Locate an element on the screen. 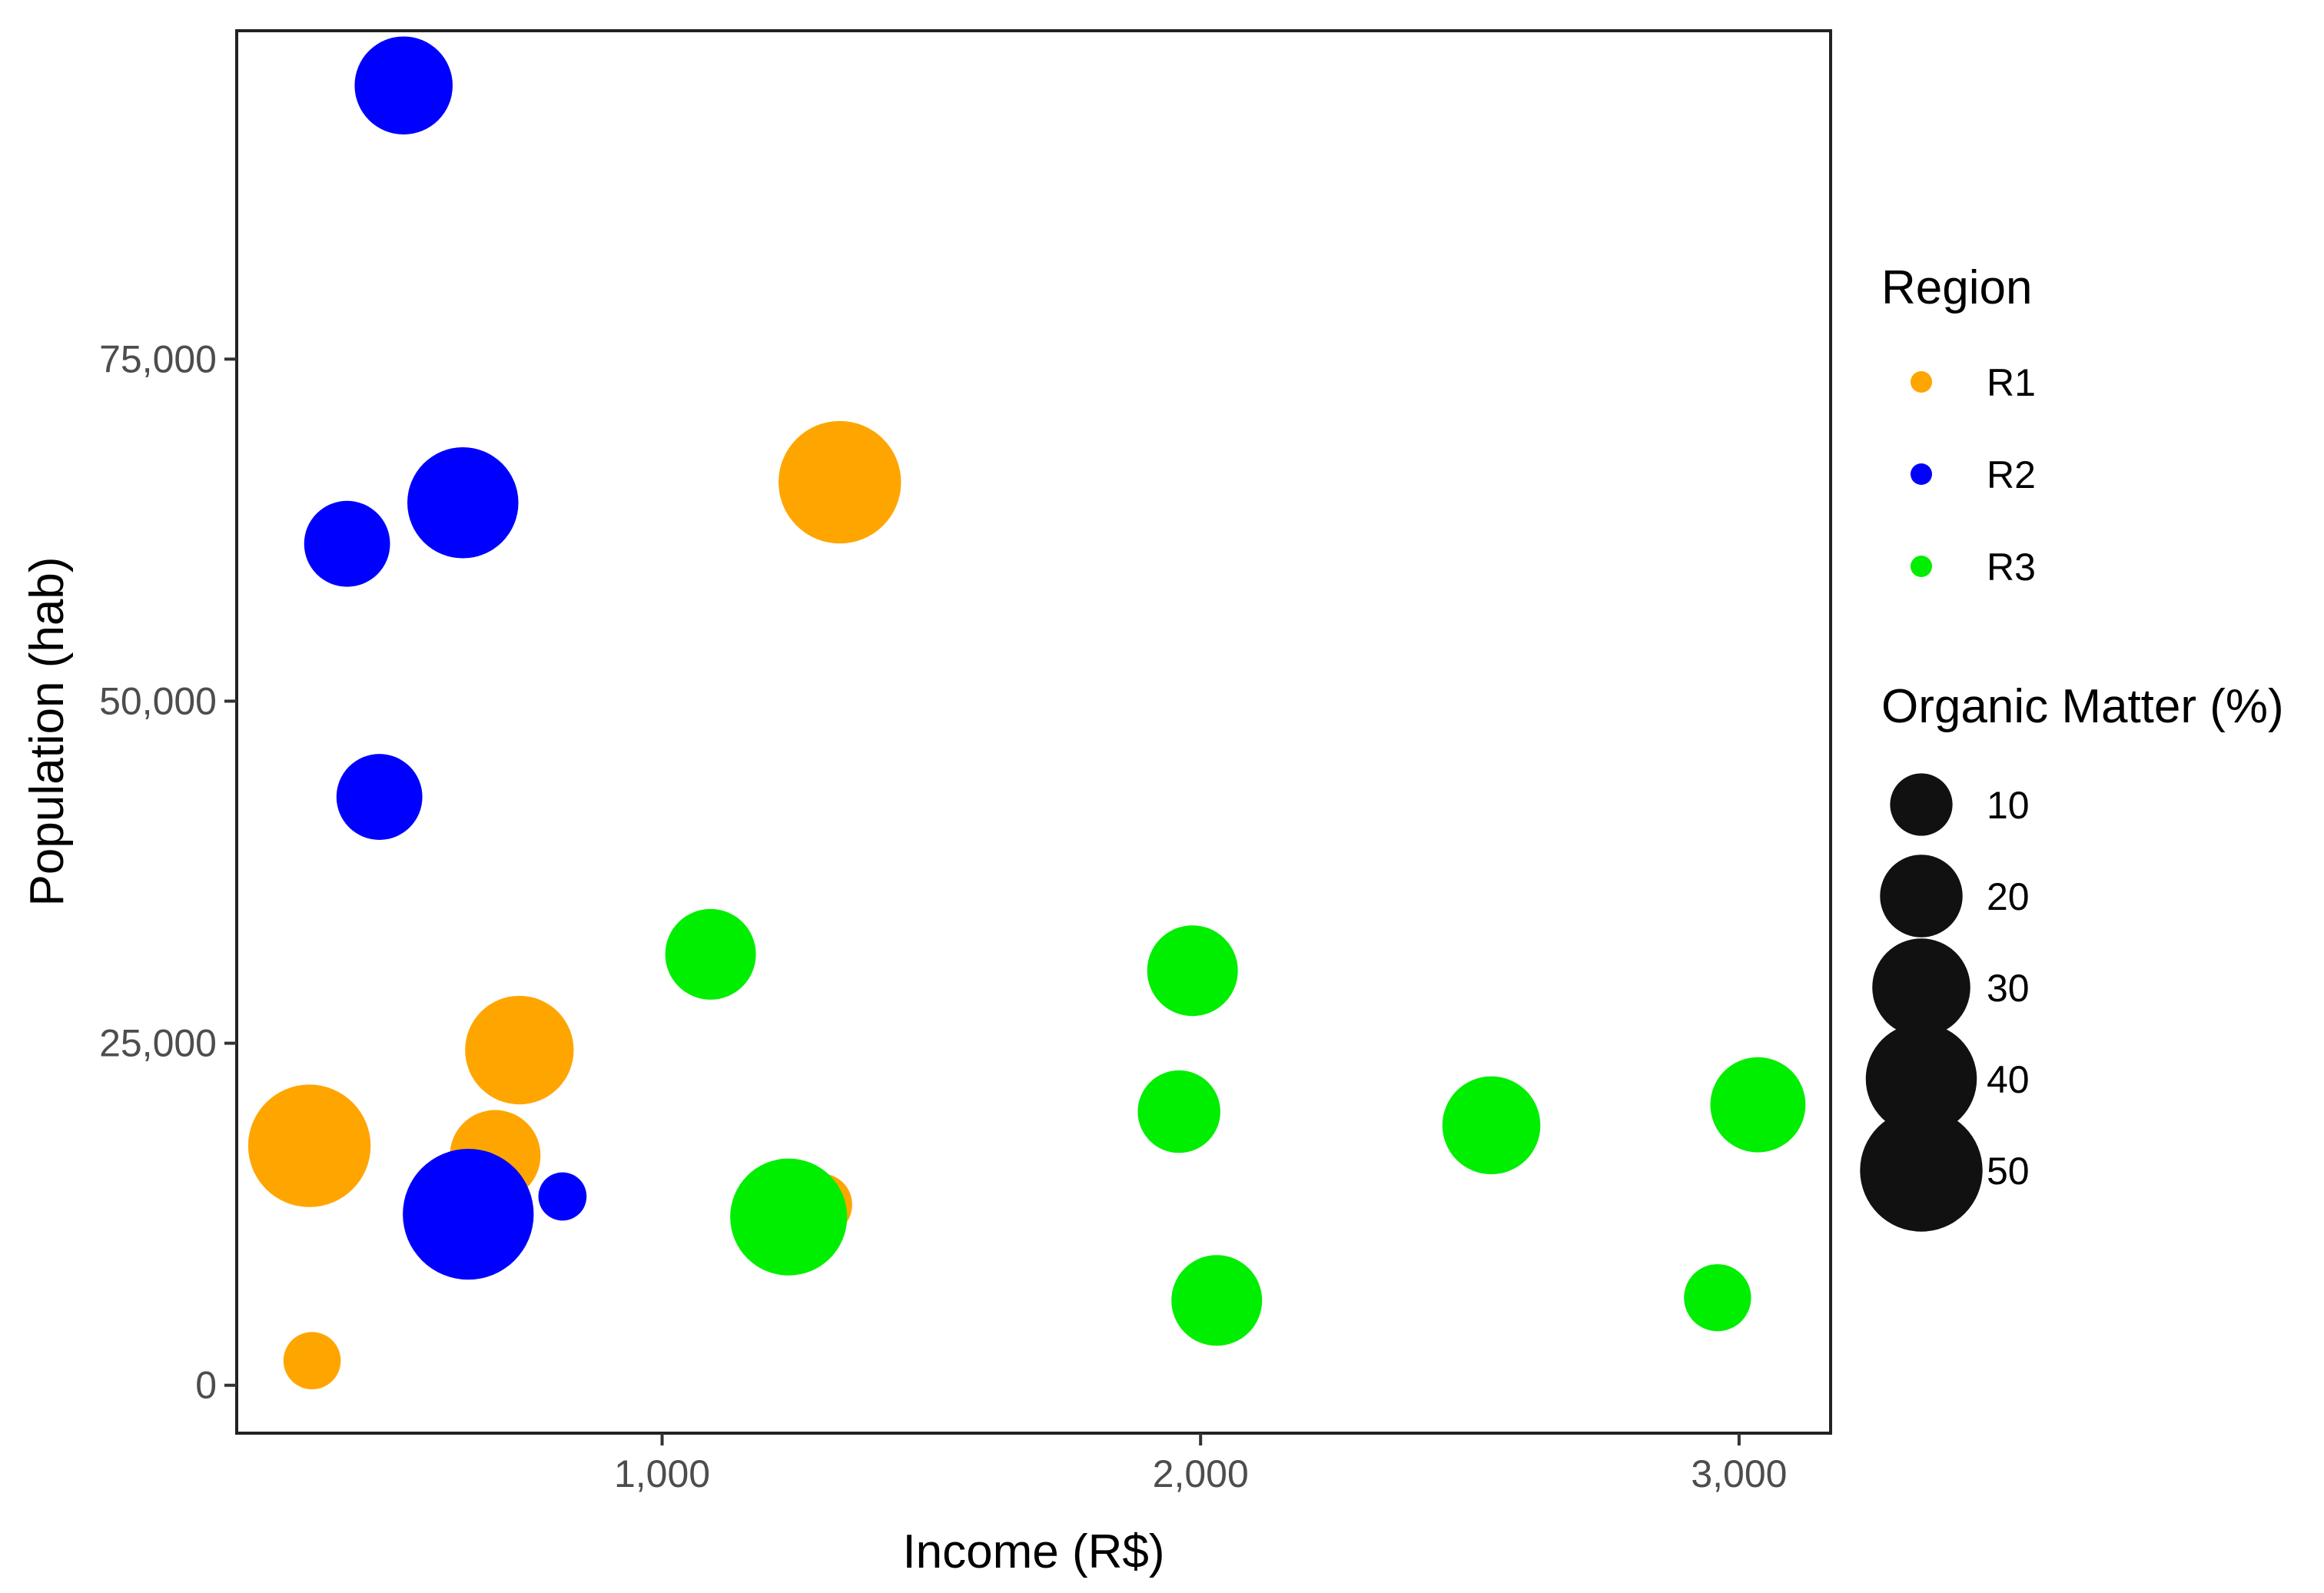 The height and width of the screenshot is (1593, 2324). y-tick-label: 25,000 is located at coordinates (158, 1043).